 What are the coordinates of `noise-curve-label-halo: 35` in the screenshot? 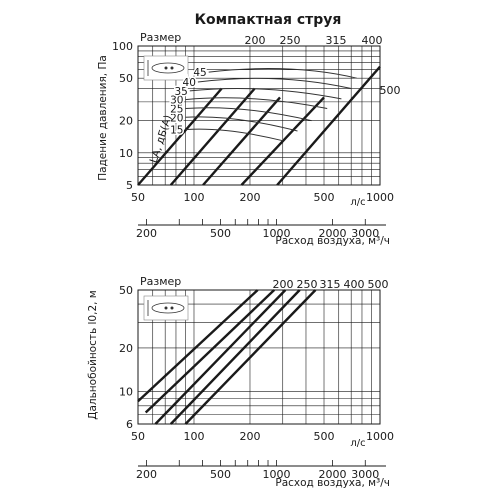 It's located at (180, 92).